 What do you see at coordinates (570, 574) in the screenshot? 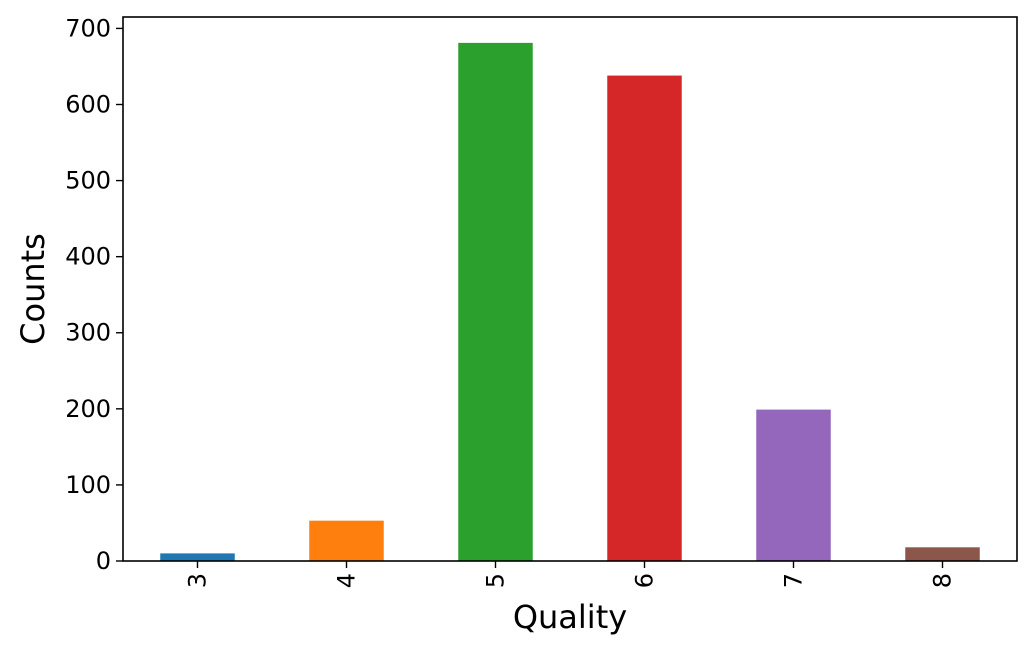
I see `x-axis-ticks: 3 4 5 6 7 8` at bounding box center [570, 574].